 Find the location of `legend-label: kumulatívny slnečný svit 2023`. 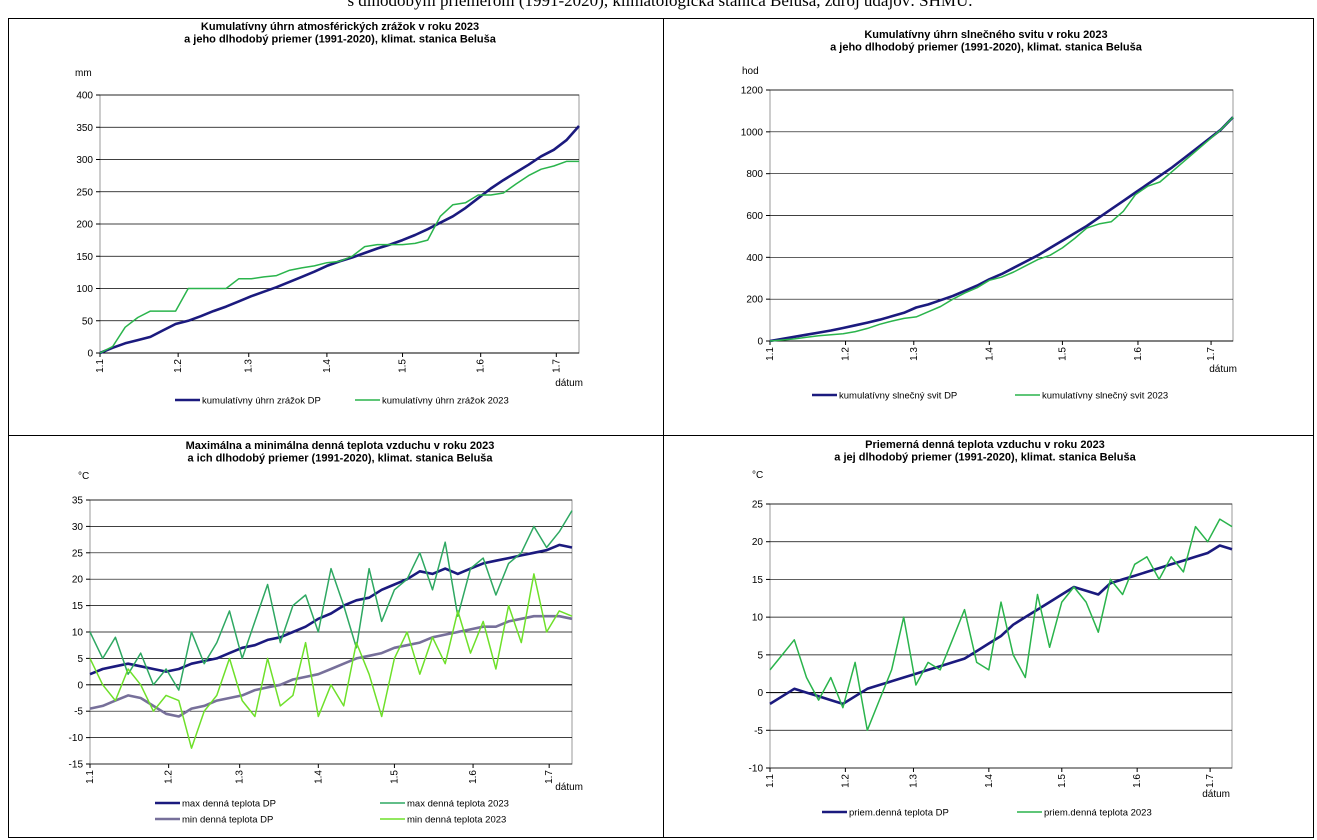

legend-label: kumulatívny slnečný svit 2023 is located at coordinates (1105, 396).